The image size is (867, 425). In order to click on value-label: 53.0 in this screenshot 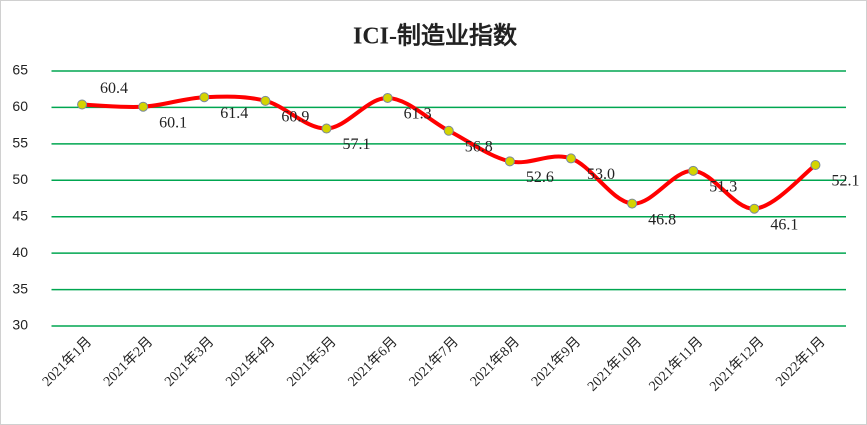, I will do `click(601, 174)`.